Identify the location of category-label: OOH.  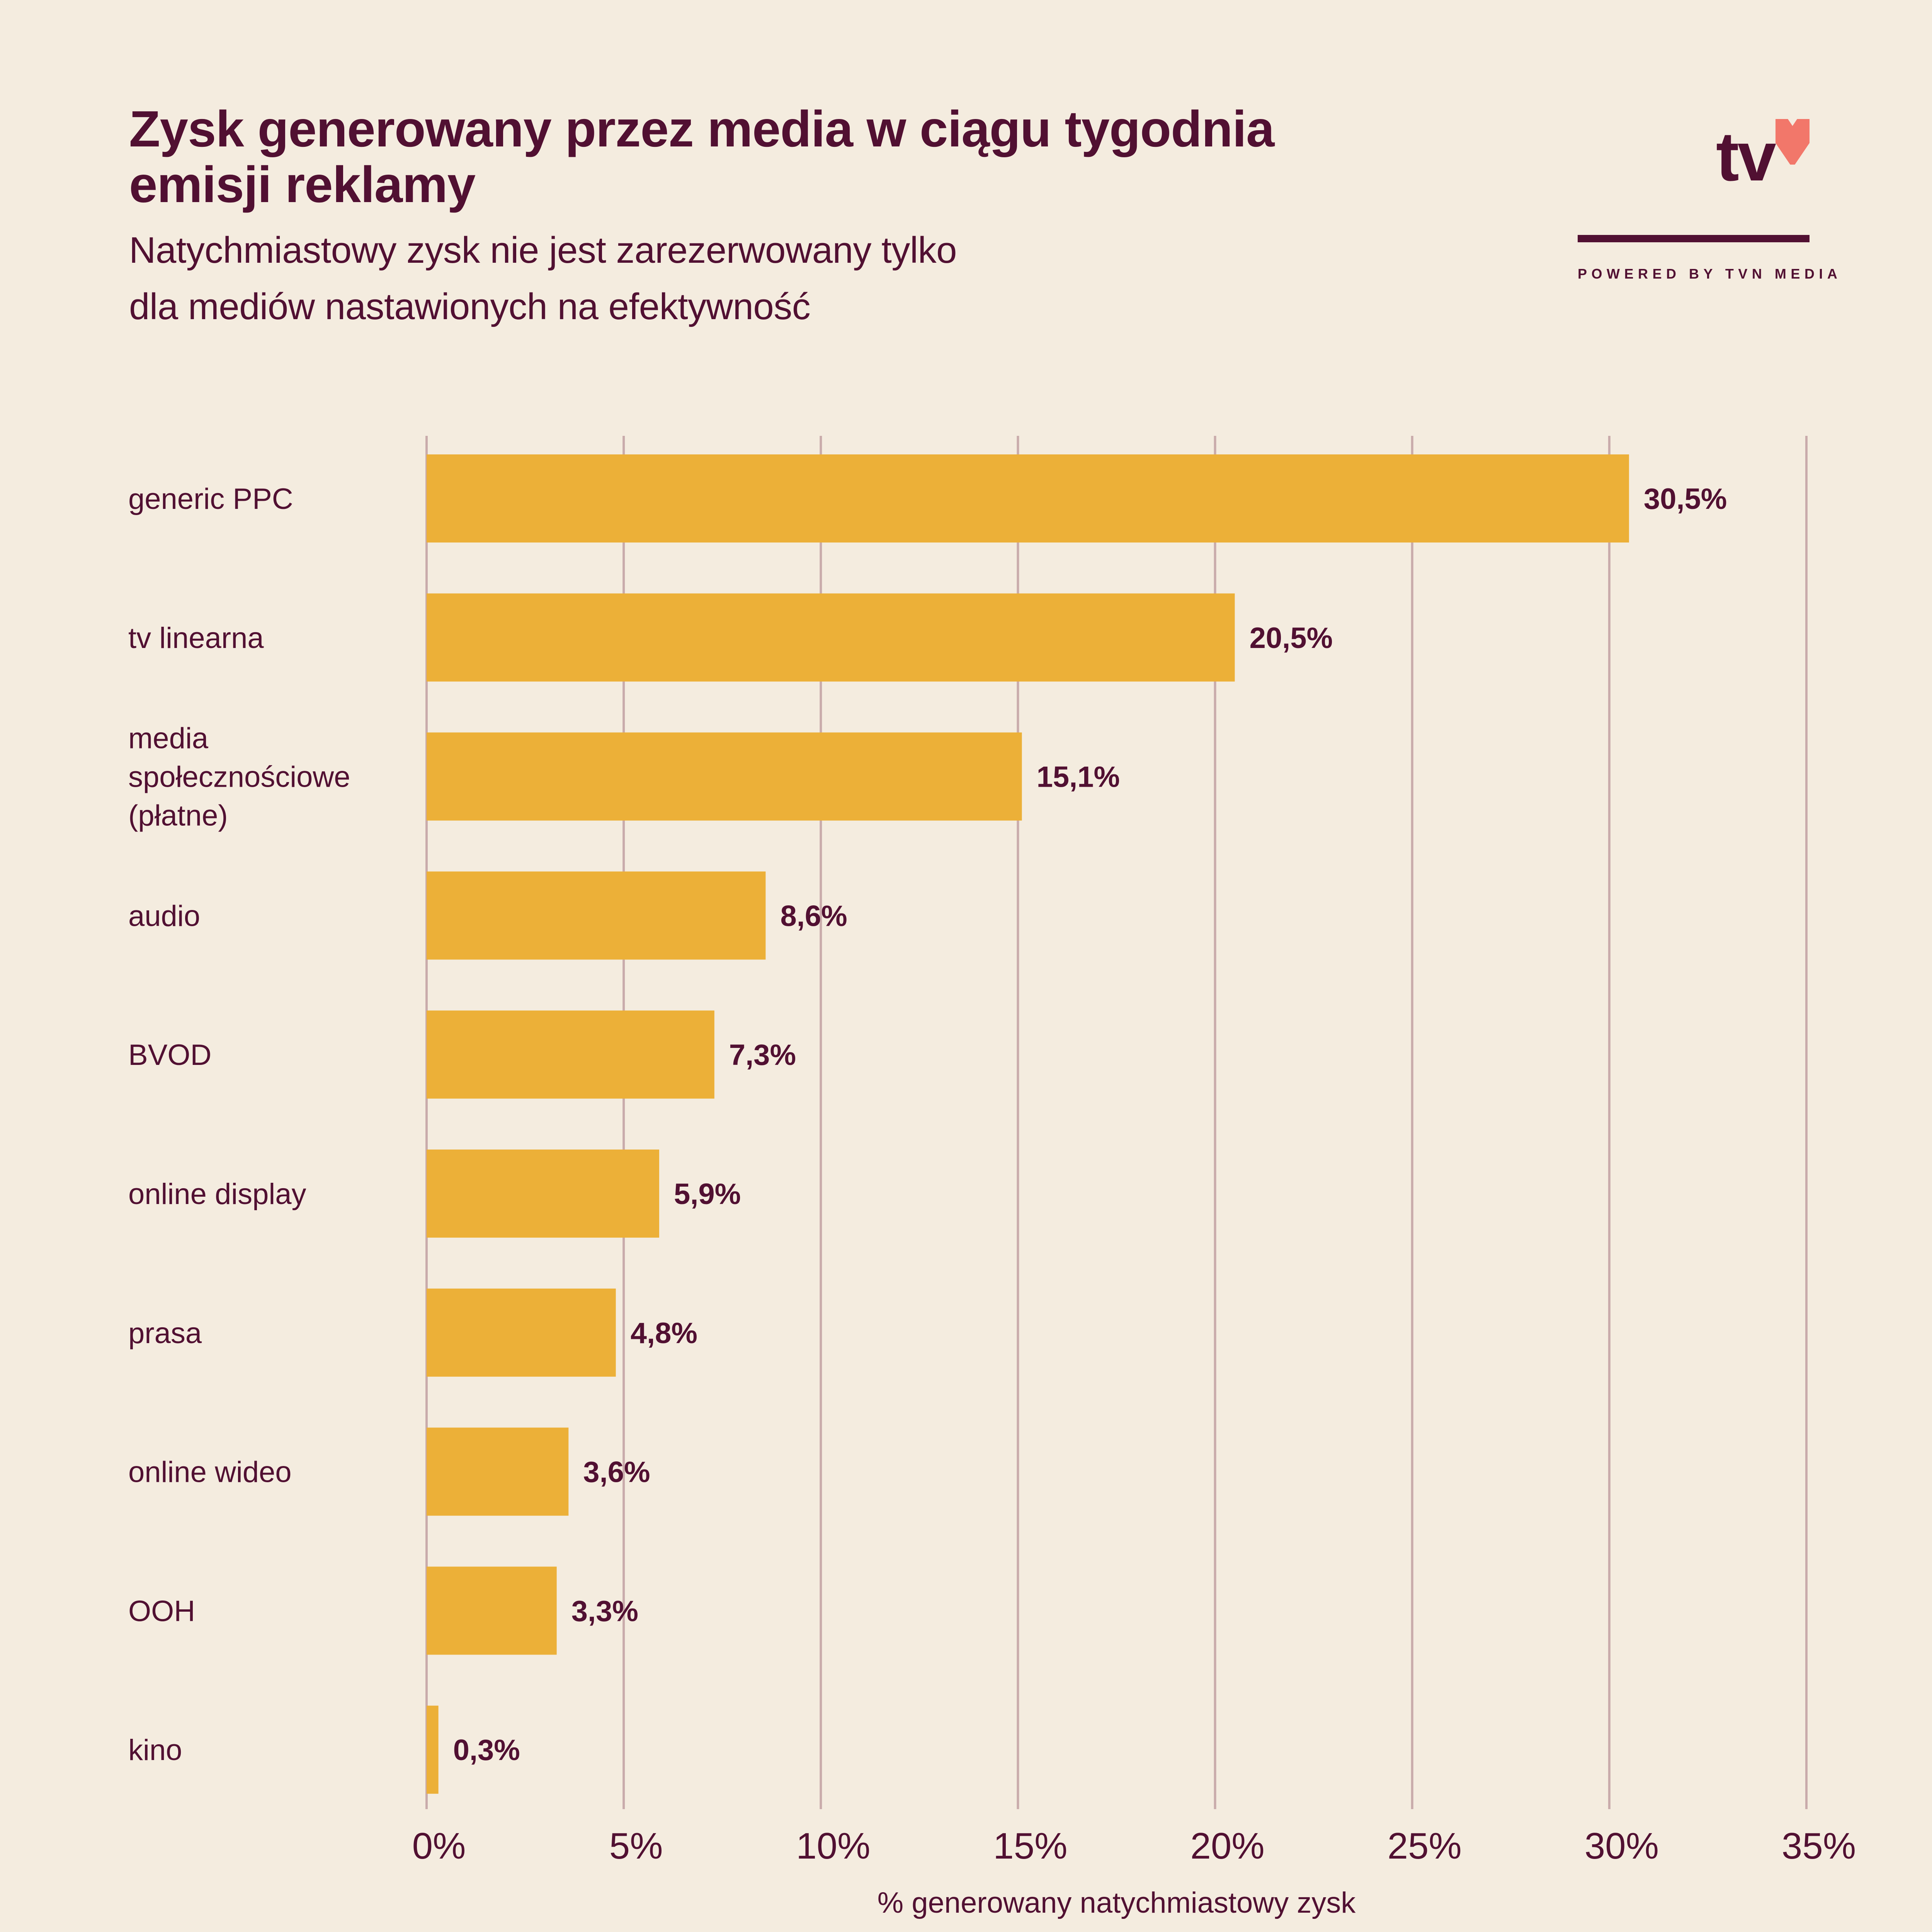
(161, 1612).